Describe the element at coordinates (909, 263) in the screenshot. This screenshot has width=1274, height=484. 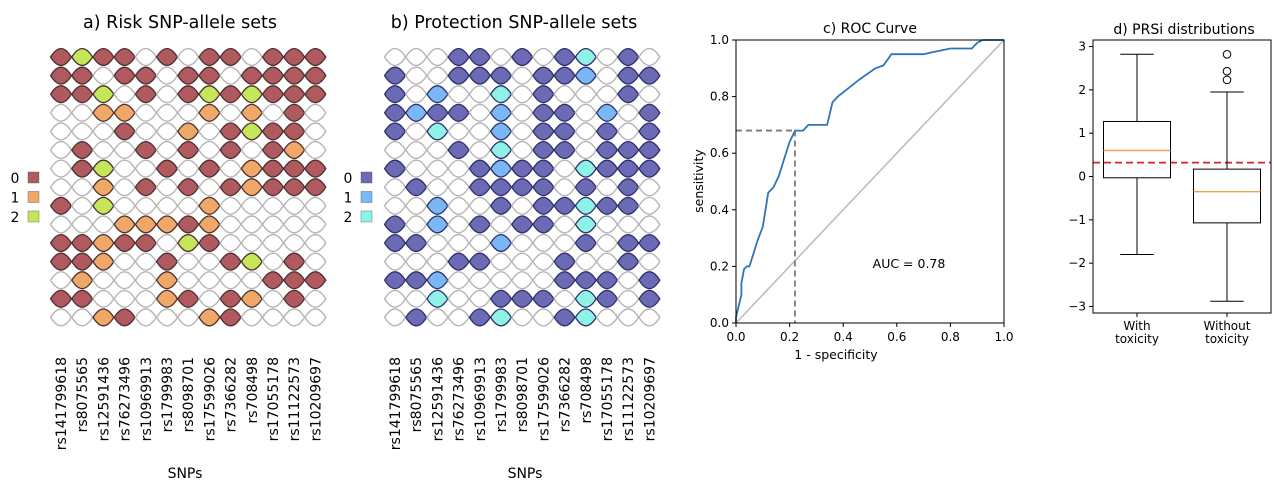
I see `roc-auc-annotation: AUC = 0.78` at that location.